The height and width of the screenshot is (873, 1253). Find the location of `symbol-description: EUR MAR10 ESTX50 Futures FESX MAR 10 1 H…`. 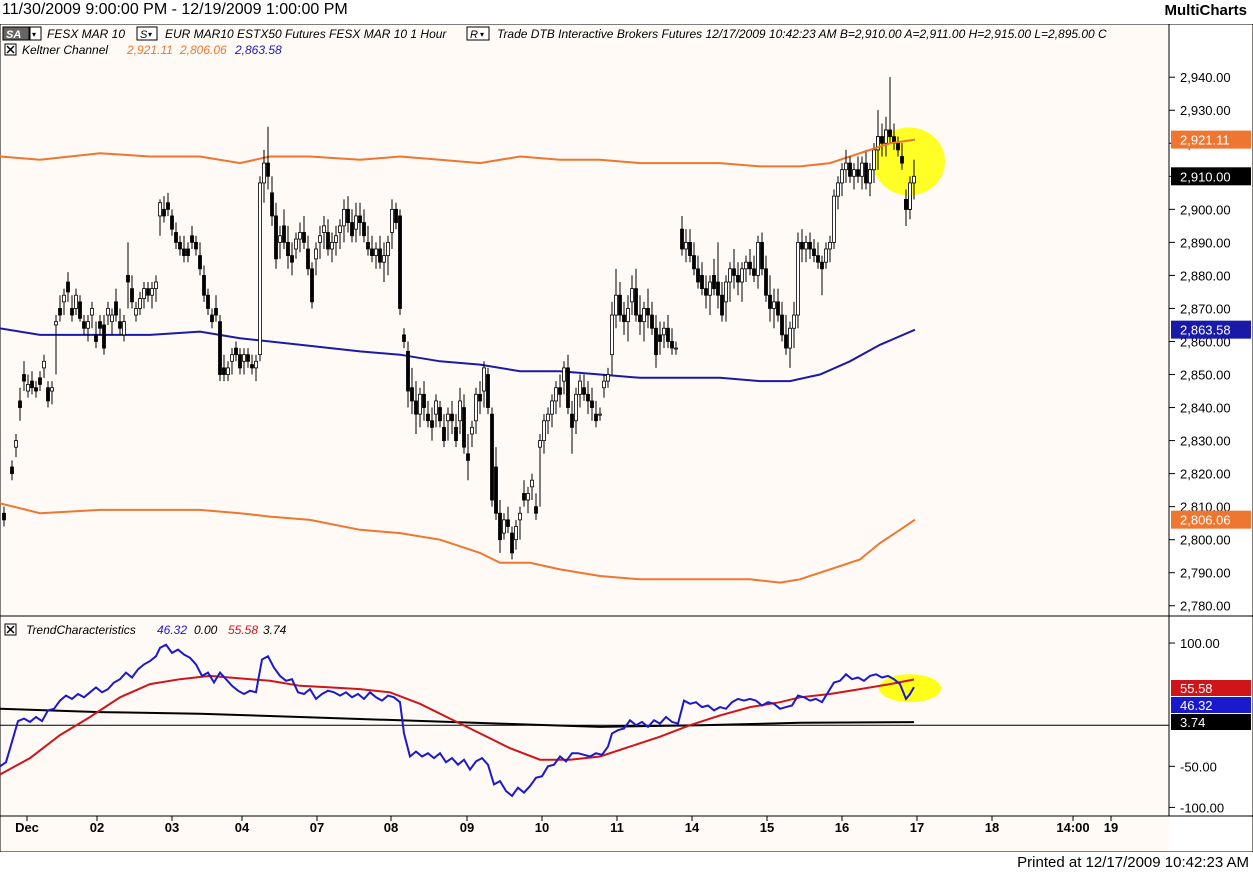

symbol-description: EUR MAR10 ESTX50 Futures FESX MAR 10 1 H… is located at coordinates (306, 34).